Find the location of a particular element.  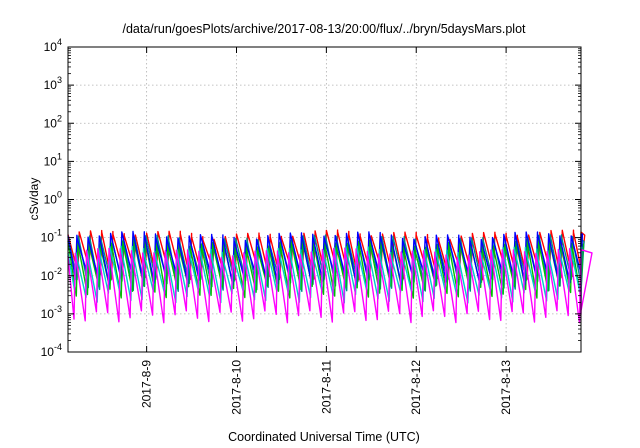

series-line is located at coordinates (330, 285).